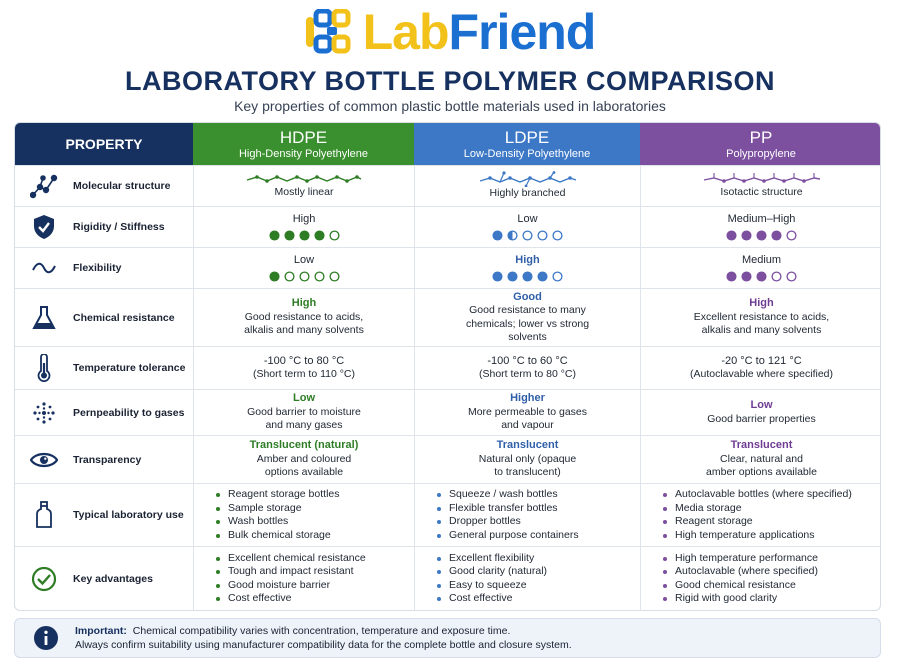 The width and height of the screenshot is (900, 664). Describe the element at coordinates (303, 368) in the screenshot. I see `hdpe-temperature: -100 °C to 80 °C (Short term to 110 °C)` at that location.